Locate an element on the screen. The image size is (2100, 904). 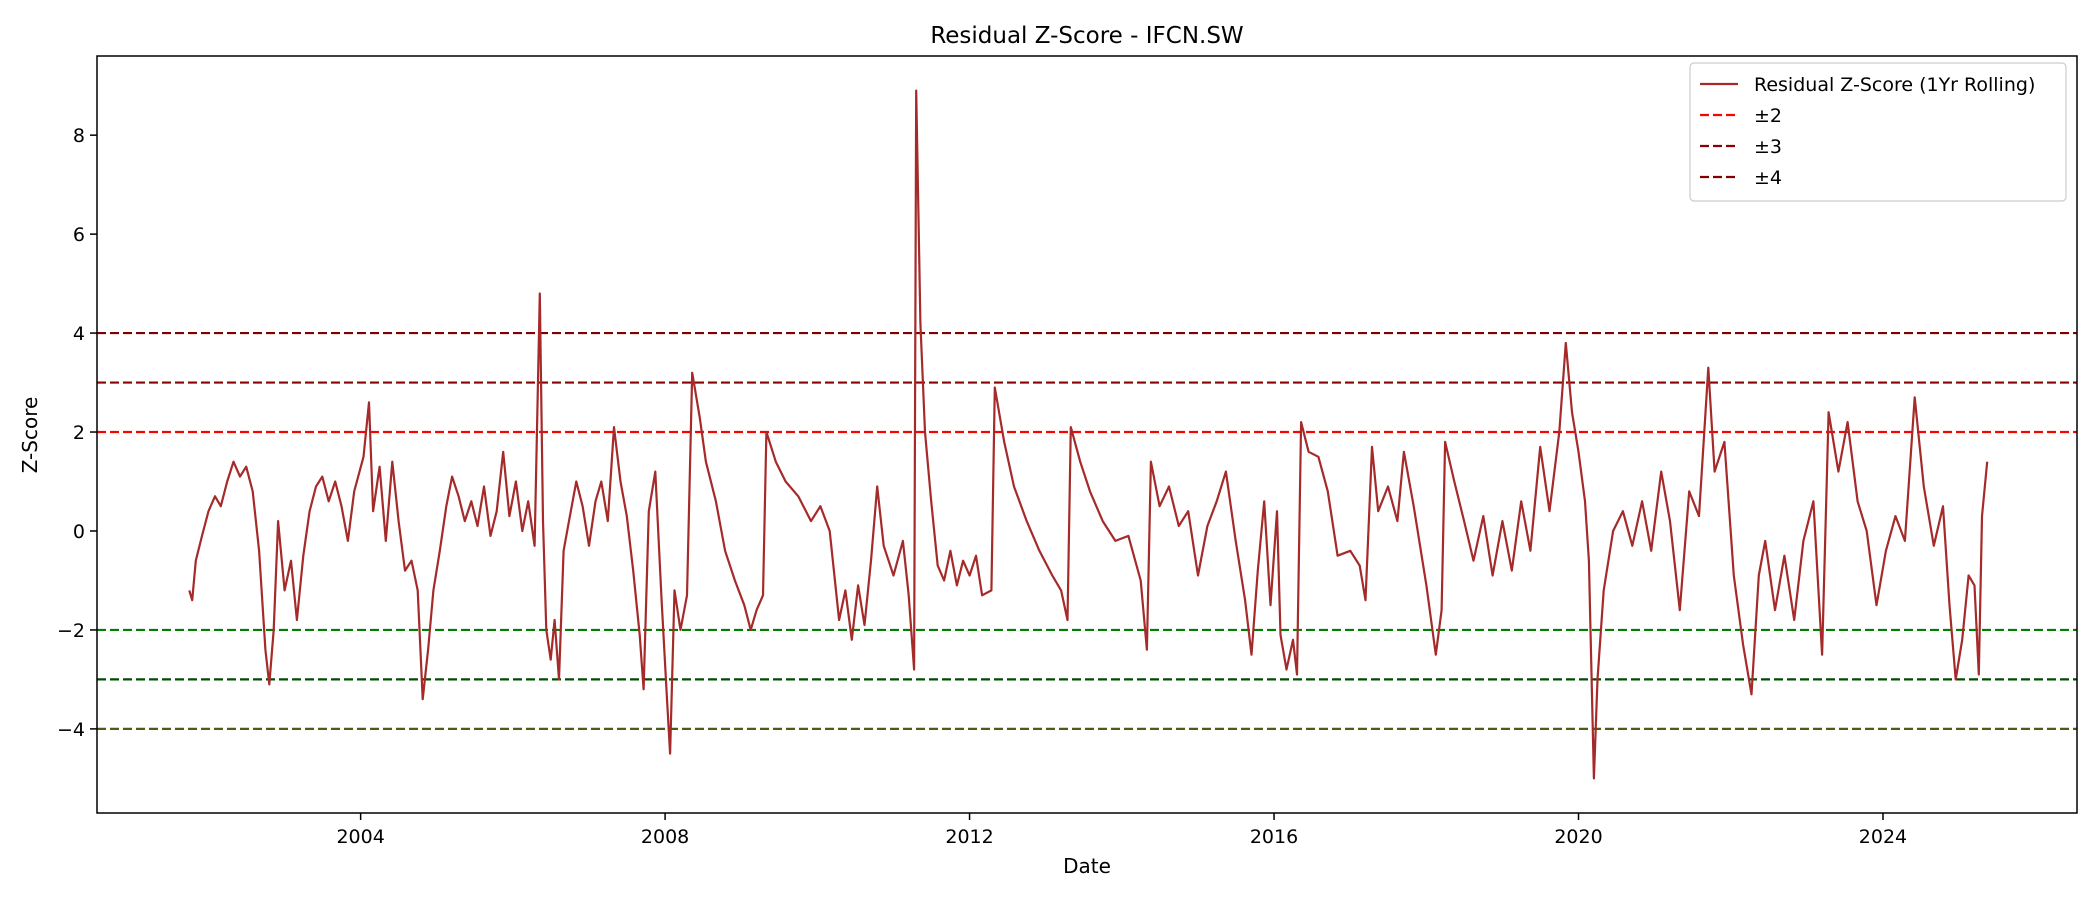
x-axis: 2004 2008 2012 2016 2020 2024 is located at coordinates (1121, 830).